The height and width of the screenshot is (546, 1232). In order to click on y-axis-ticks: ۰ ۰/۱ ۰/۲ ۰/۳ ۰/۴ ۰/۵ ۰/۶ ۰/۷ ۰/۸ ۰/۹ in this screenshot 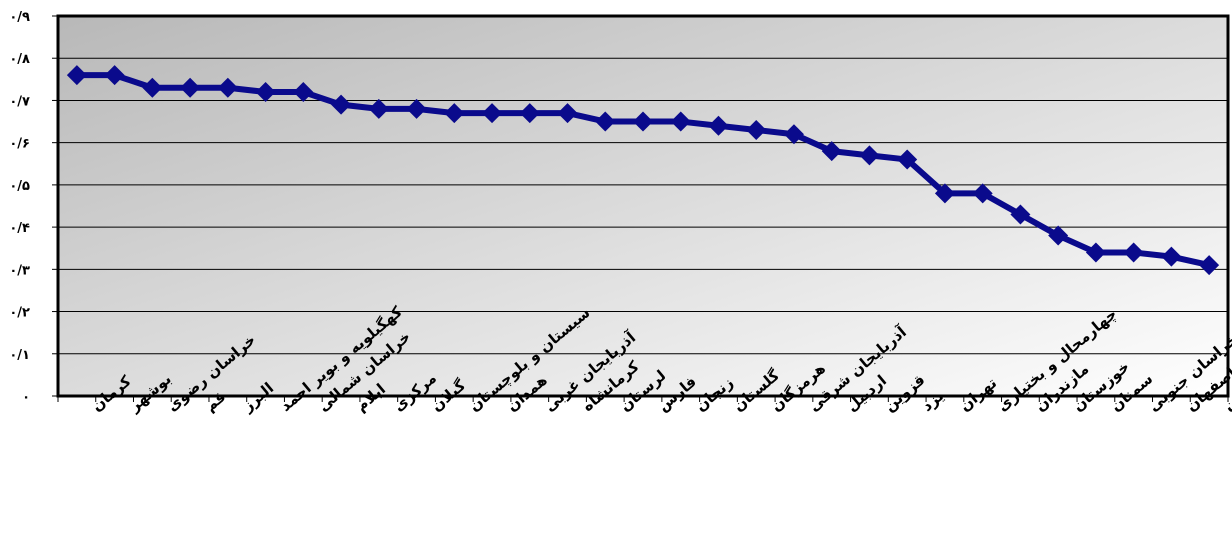, I will do `click(33, 207)`.